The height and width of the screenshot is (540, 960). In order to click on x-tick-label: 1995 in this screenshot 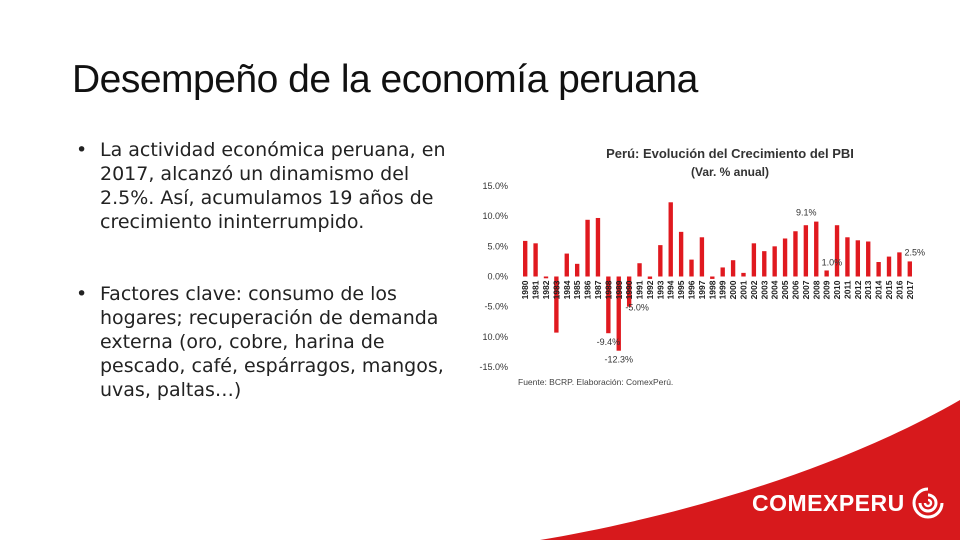, I will do `click(681, 289)`.